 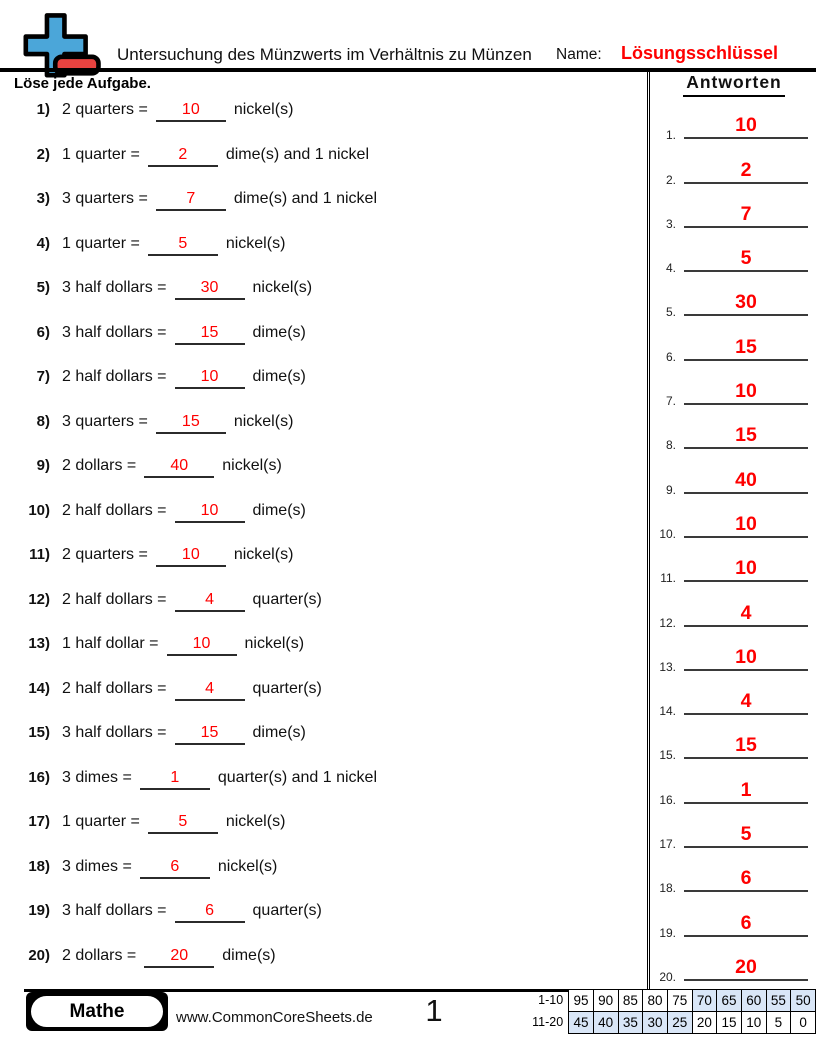 I want to click on problem-row: 8) 3 quarters = 15 nickel(s), so click(x=325, y=428).